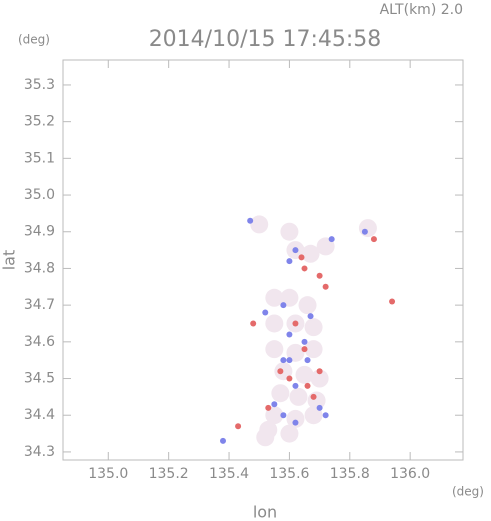  I want to click on x-axis-label: lon, so click(265, 512).